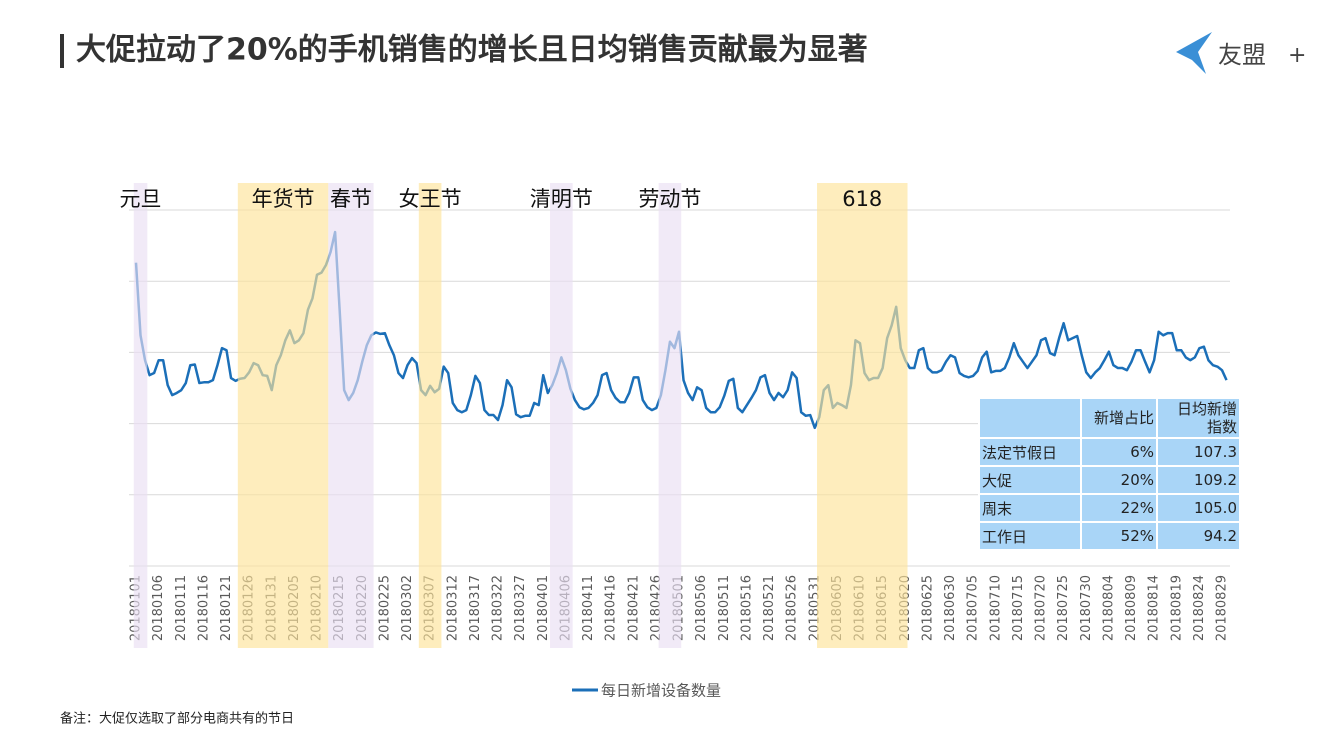  I want to click on table-cell: 52%, so click(1119, 536).